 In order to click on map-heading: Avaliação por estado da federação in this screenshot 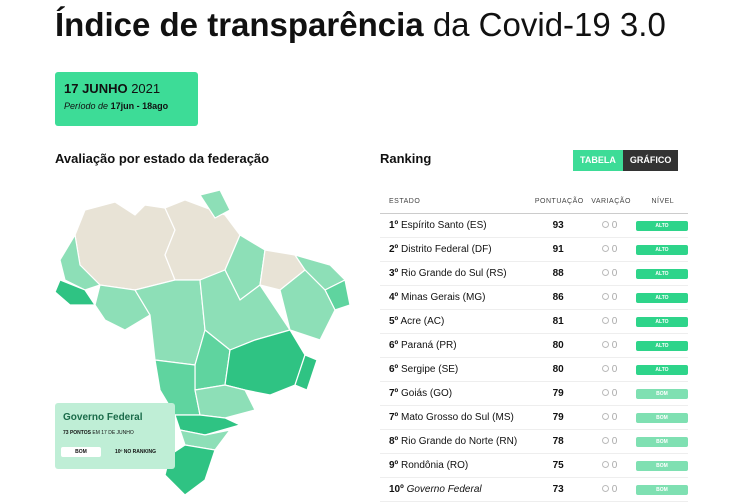, I will do `click(162, 158)`.